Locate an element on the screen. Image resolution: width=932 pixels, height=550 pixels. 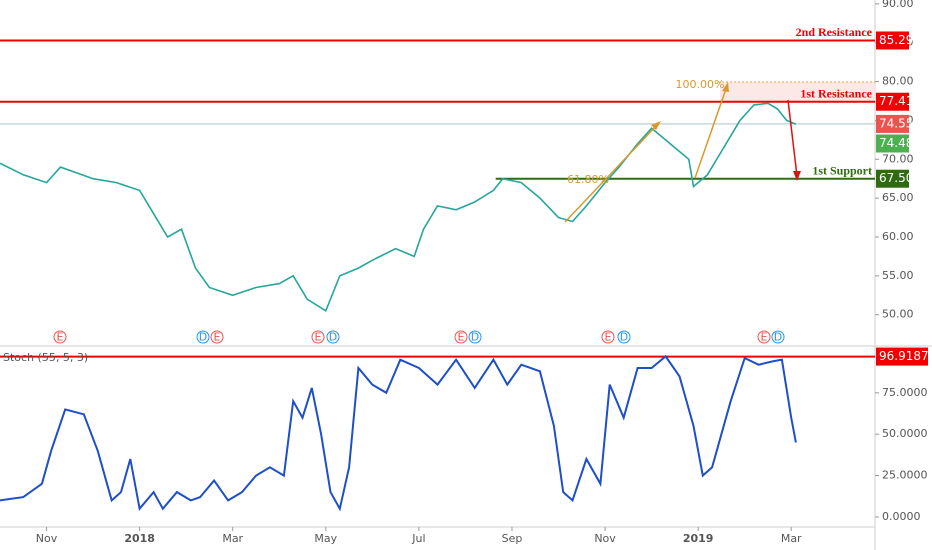
fib-label: 61.80% is located at coordinates (588, 179).